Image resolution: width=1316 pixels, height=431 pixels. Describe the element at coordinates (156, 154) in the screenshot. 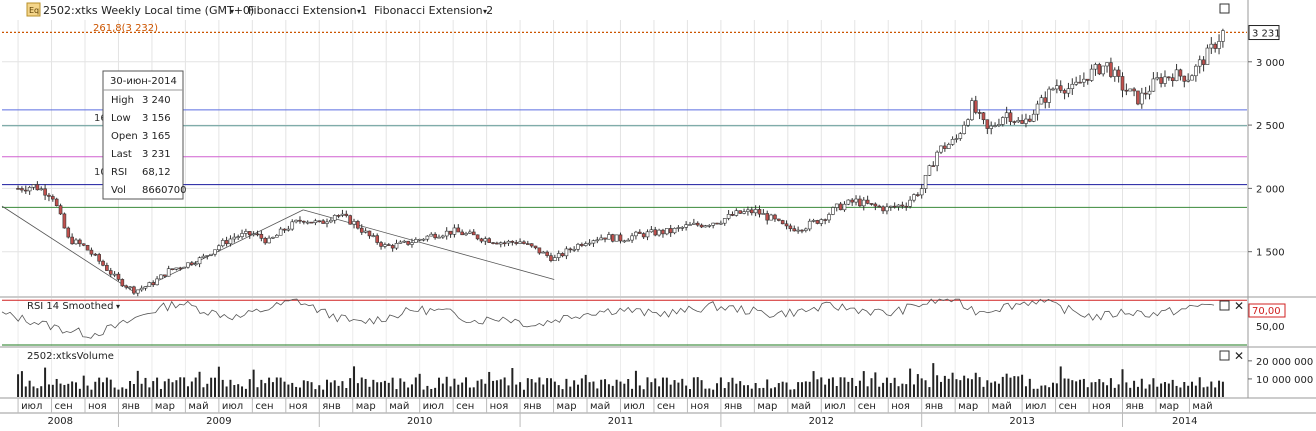

I see `info-last-value: 3 231` at that location.